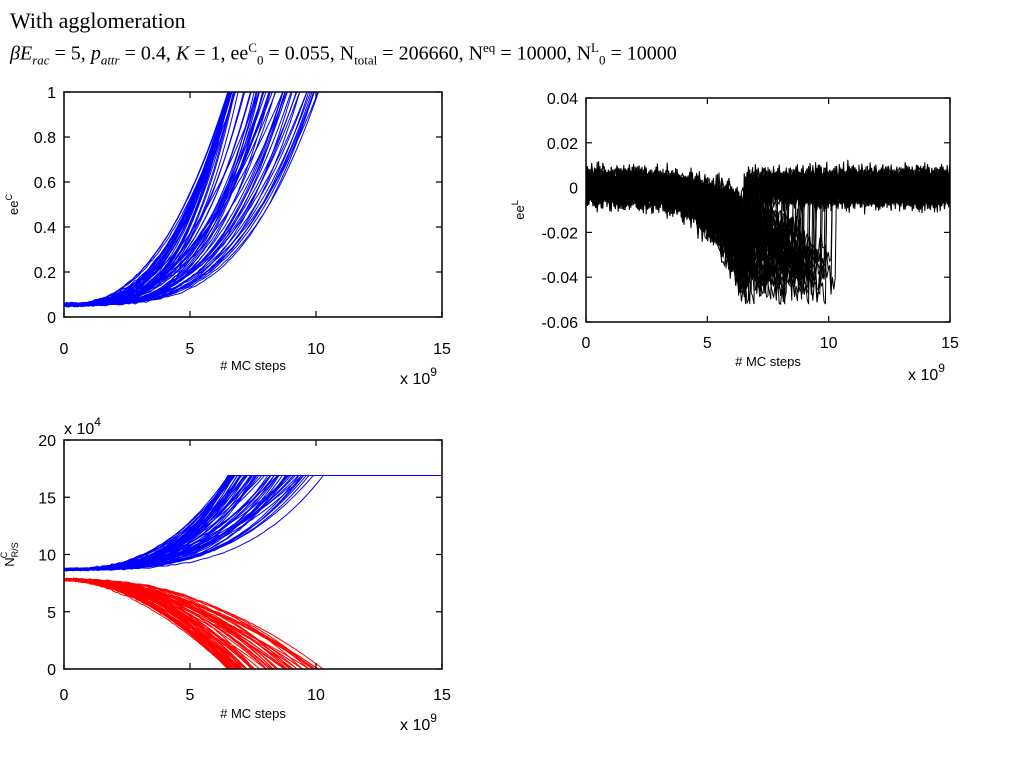 Image resolution: width=1024 pixels, height=768 pixels. What do you see at coordinates (562, 144) in the screenshot?
I see `eel-ytick-label: 0.02` at bounding box center [562, 144].